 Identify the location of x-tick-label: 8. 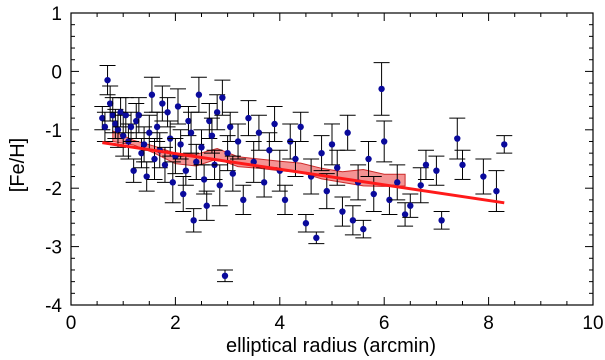
(488, 323).